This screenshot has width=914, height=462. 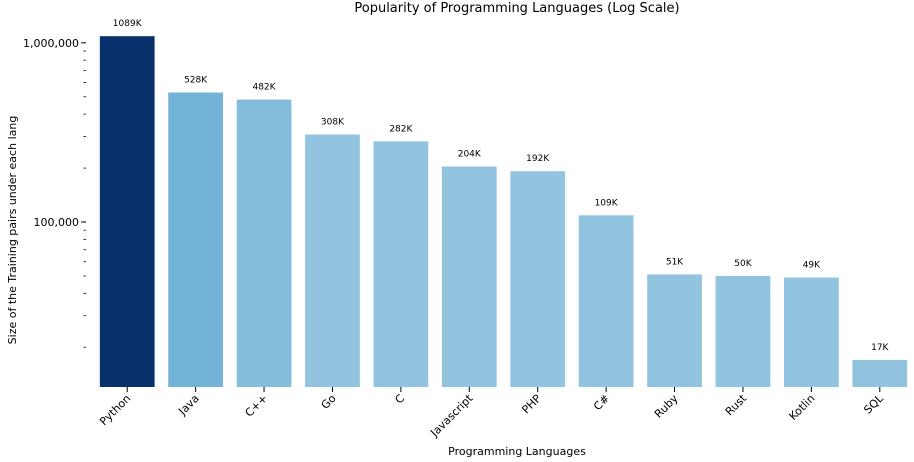 What do you see at coordinates (451, 415) in the screenshot?
I see `x-tick-label: Javascript` at bounding box center [451, 415].